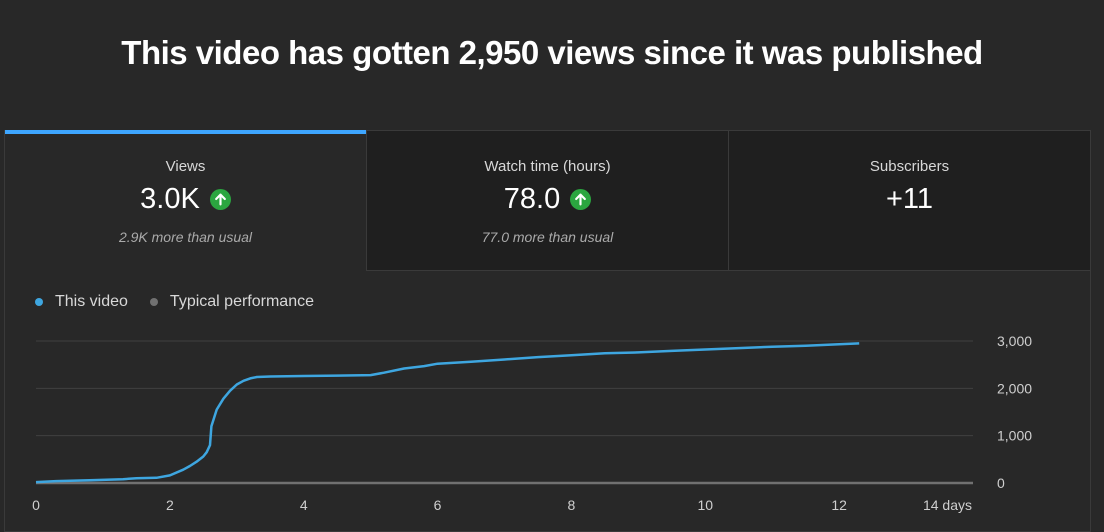 This screenshot has width=1104, height=532. I want to click on tab-label: Views, so click(185, 166).